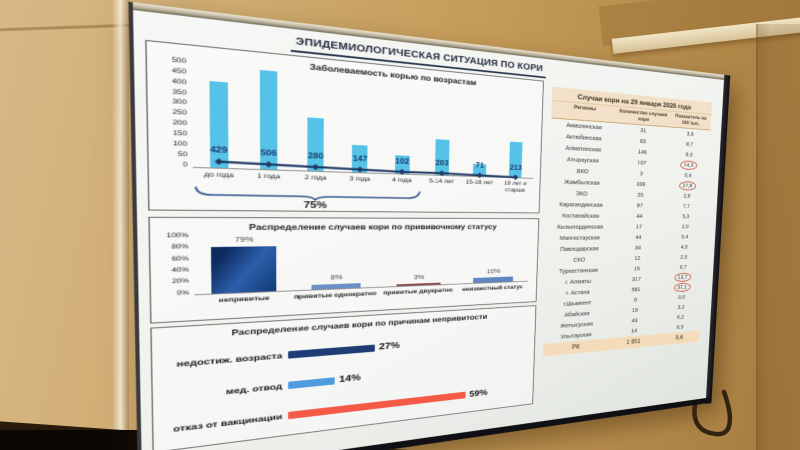 This screenshot has width=800, height=450. Describe the element at coordinates (269, 176) in the screenshot. I see `age-x-label: 1 года` at that location.